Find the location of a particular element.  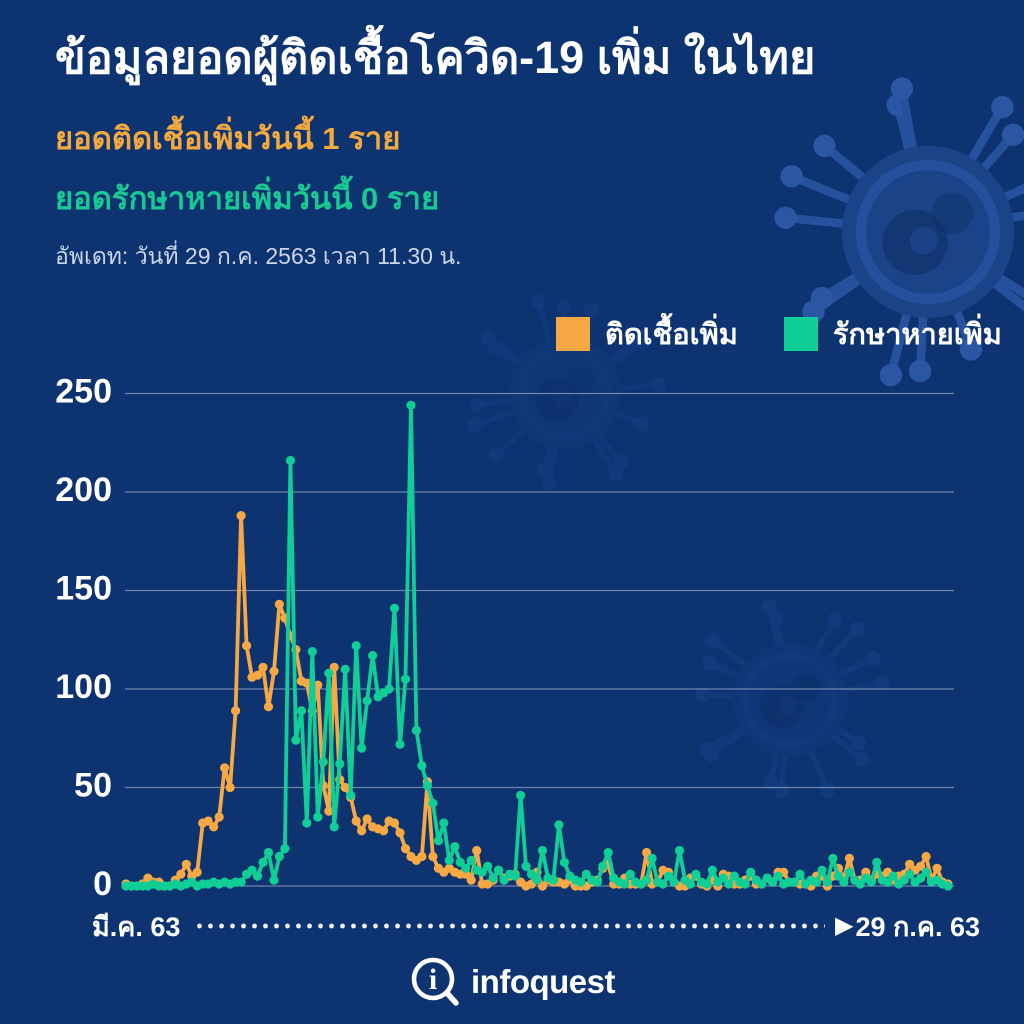

svg-text: i is located at coordinates (433, 979).